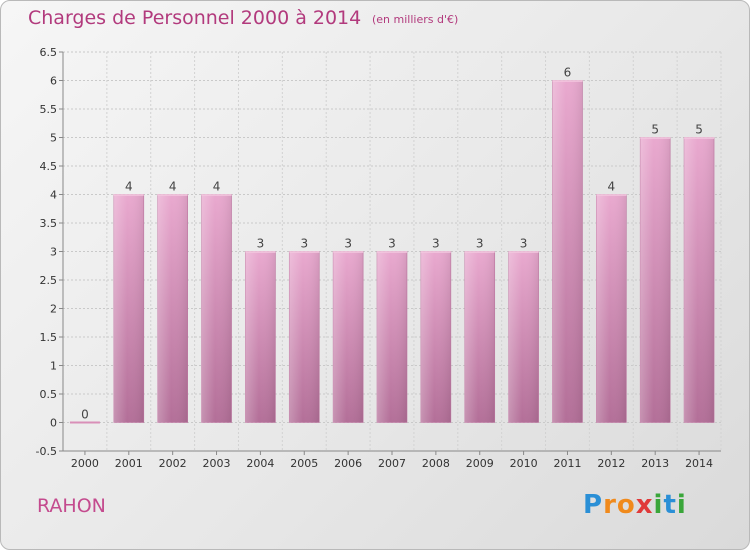 The height and width of the screenshot is (550, 750). I want to click on bar-shade-2002, so click(172, 308).